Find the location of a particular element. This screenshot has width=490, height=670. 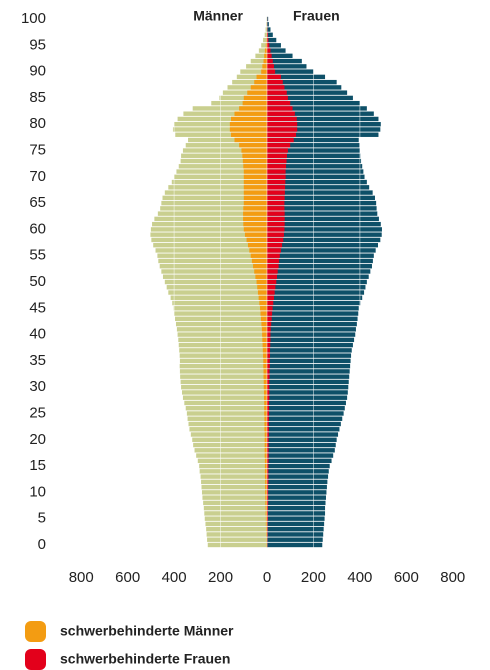

y-tick-label: 50 is located at coordinates (37, 281).